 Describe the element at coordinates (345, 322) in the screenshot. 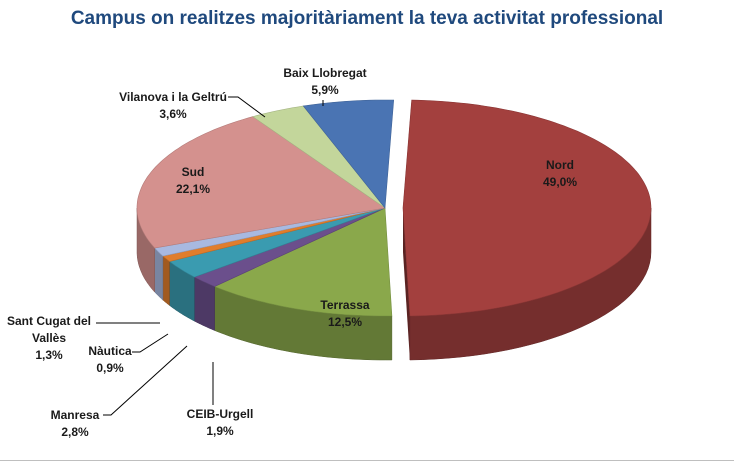

I see `label-value: 12,5%` at that location.